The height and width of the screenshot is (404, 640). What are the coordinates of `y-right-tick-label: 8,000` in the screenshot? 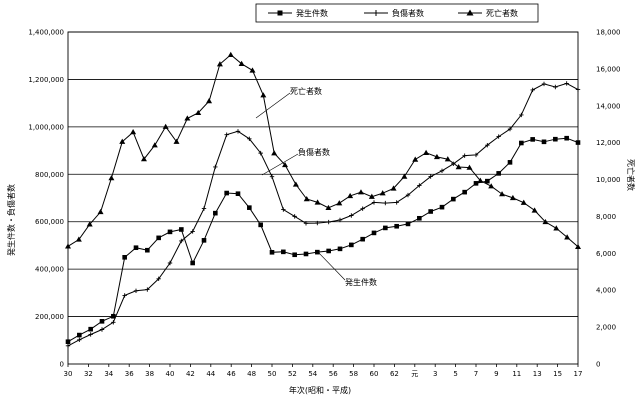 It's located at (606, 217).